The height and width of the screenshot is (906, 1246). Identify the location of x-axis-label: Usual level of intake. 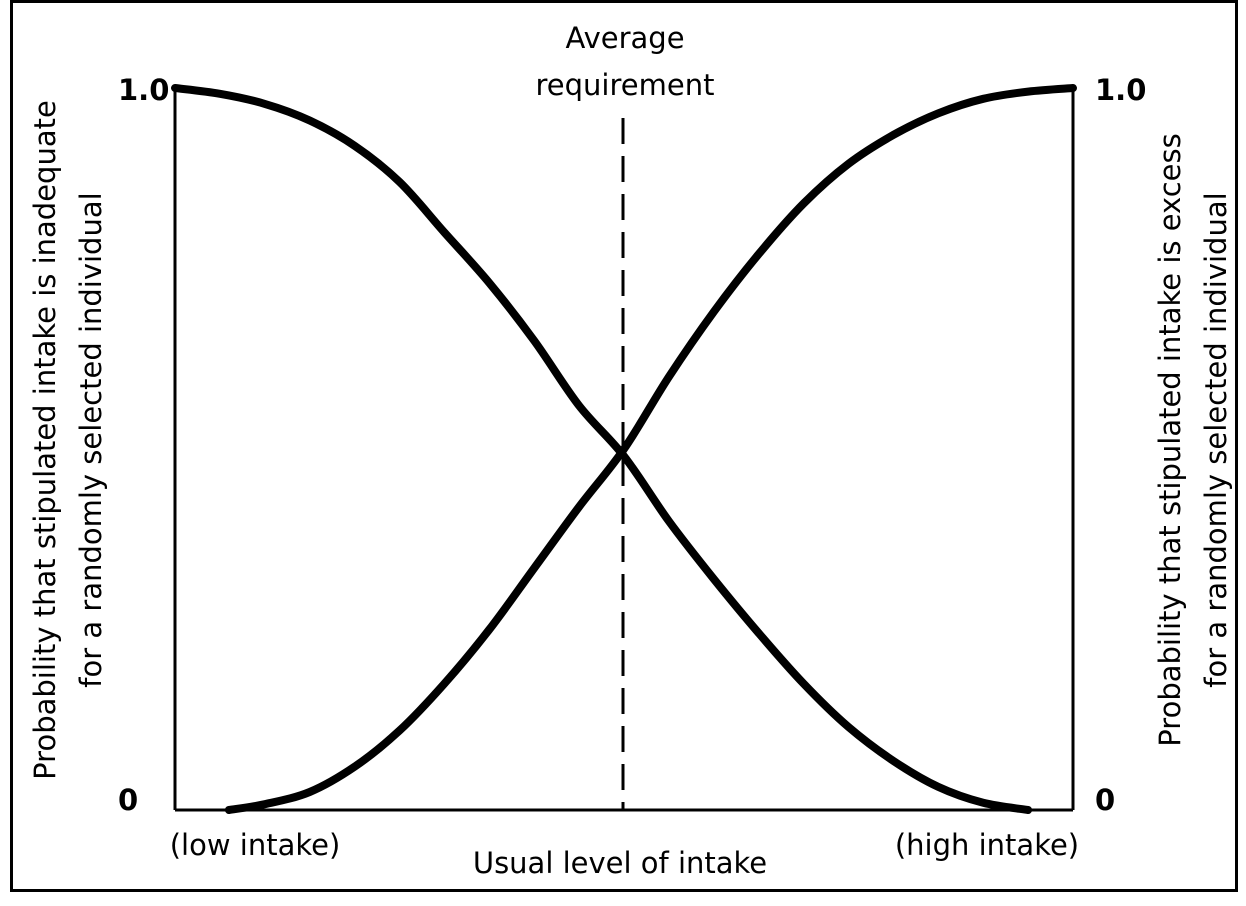
(620, 863).